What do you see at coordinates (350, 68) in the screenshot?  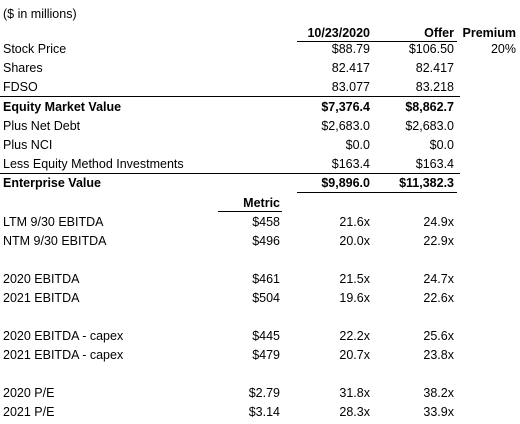 I see `date-value-shares: 82.417` at bounding box center [350, 68].